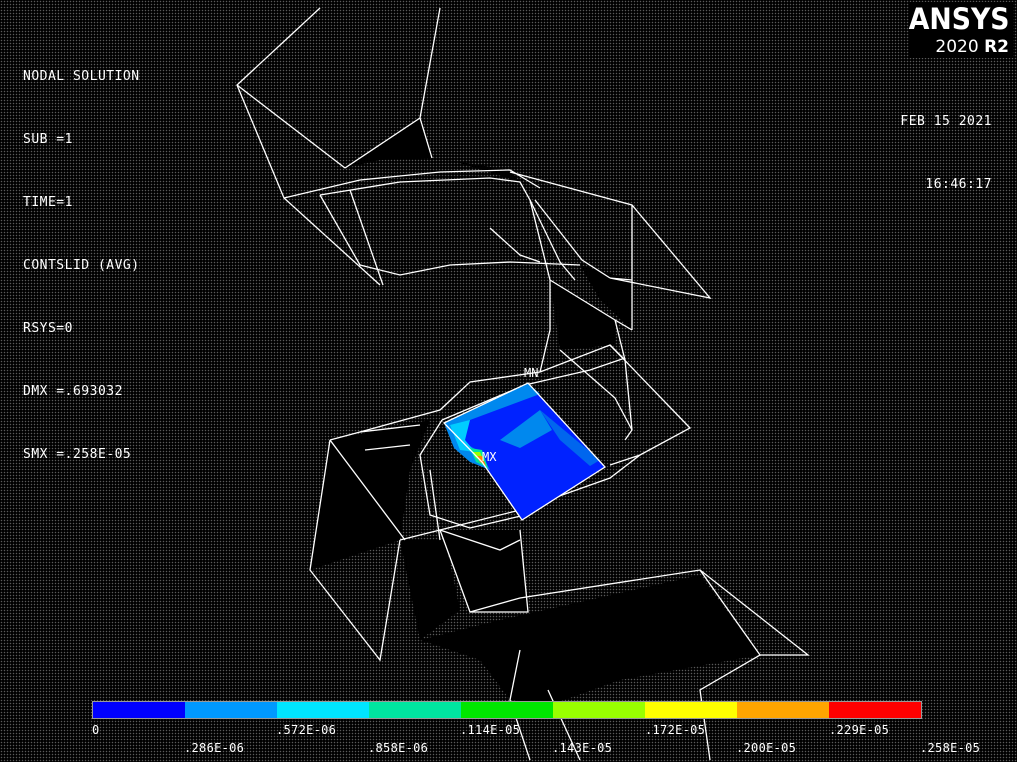 The image size is (1017, 762). Describe the element at coordinates (73, 391) in the screenshot. I see `info-dmx: DMX =.693032` at that location.